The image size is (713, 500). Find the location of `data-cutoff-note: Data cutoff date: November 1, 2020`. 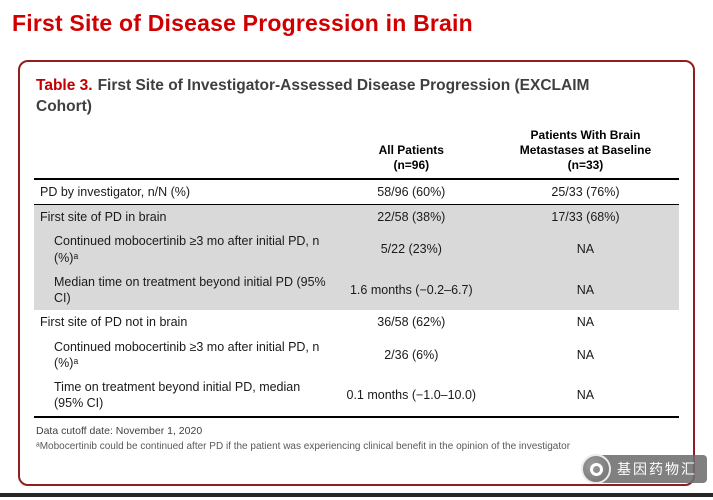

data-cutoff-note: Data cutoff date: November 1, 2020 is located at coordinates (119, 430).